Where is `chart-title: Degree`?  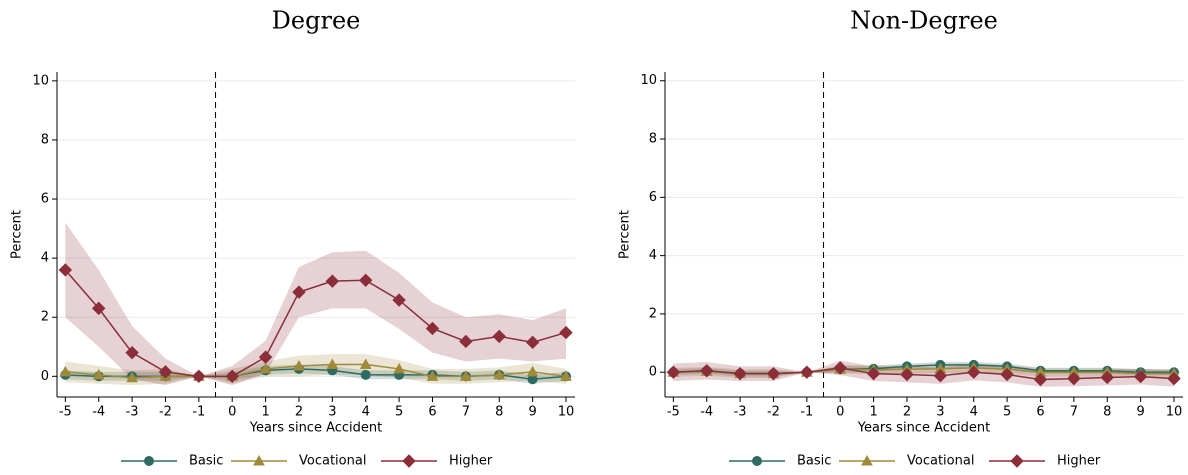
chart-title: Degree is located at coordinates (316, 21).